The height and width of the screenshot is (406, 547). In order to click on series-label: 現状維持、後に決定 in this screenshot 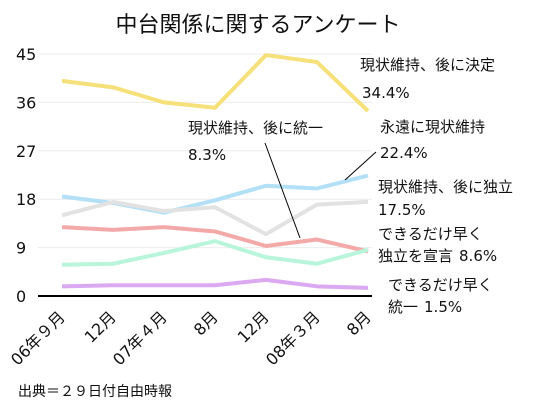, I will do `click(427, 65)`.